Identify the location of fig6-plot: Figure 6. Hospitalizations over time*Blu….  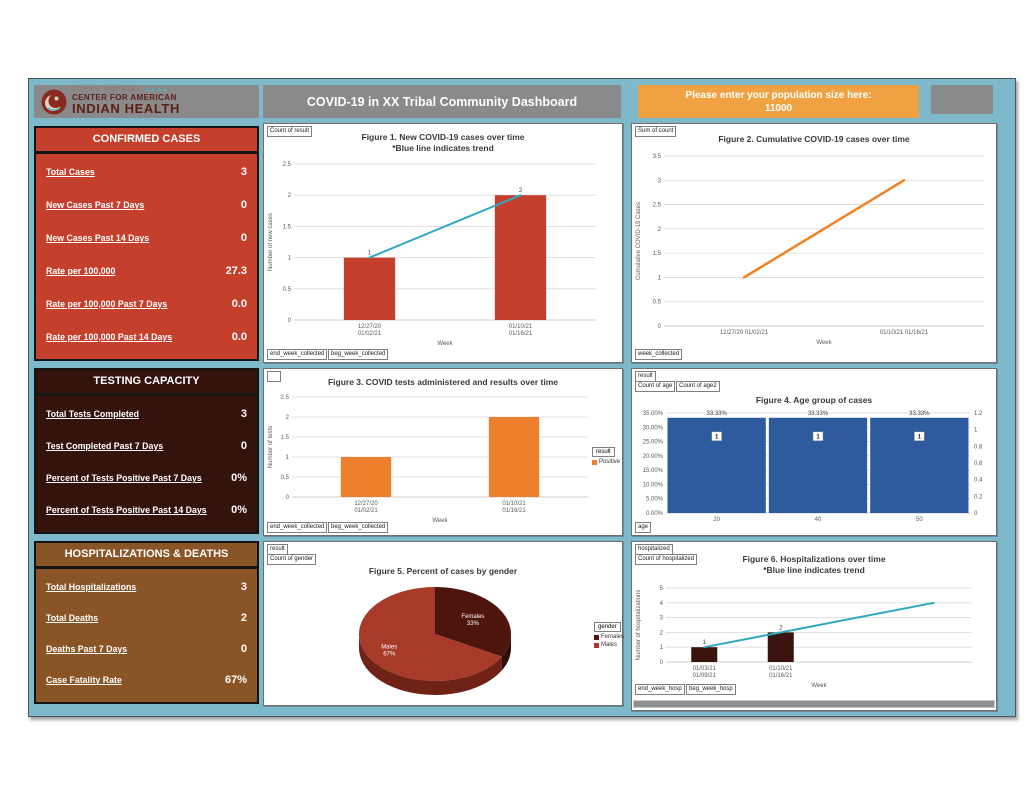
(804, 621).